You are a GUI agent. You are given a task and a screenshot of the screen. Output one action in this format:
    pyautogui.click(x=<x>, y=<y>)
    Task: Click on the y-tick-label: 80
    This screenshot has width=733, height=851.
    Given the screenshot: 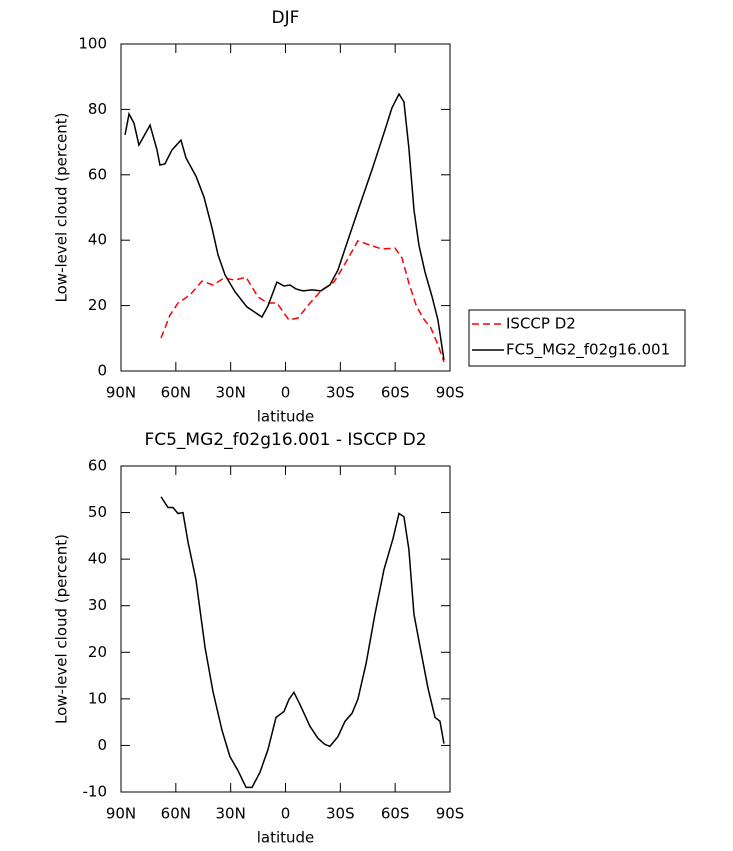 What is the action you would take?
    pyautogui.click(x=97, y=109)
    